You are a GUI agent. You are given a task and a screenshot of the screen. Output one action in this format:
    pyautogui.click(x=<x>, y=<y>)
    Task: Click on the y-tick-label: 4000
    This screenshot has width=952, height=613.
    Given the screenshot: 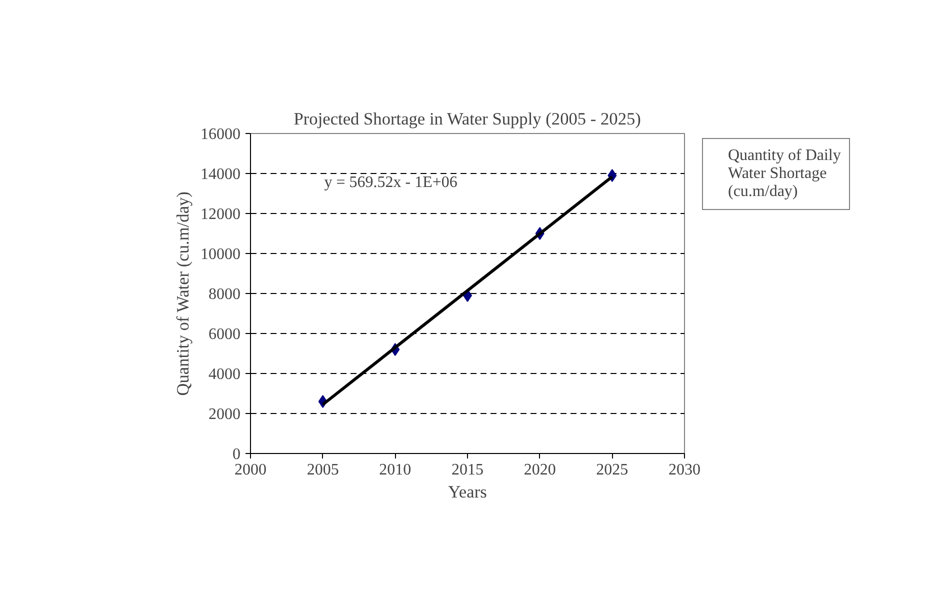 What is the action you would take?
    pyautogui.click(x=224, y=374)
    